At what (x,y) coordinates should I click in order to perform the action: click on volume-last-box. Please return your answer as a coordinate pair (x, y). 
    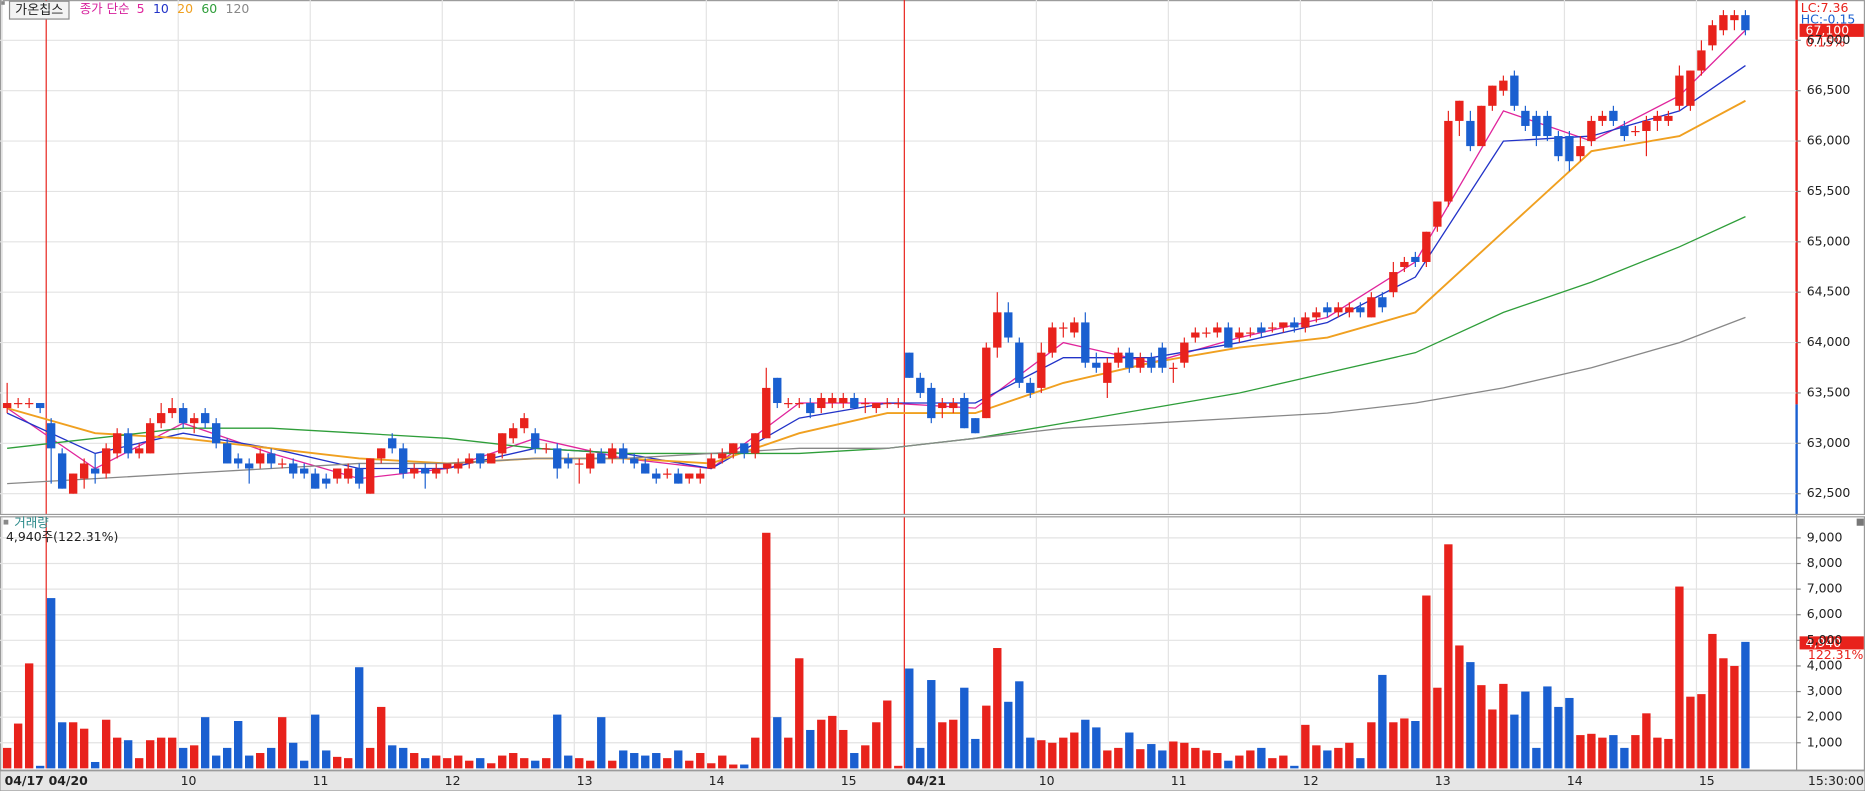
    Looking at the image, I should click on (1831, 643).